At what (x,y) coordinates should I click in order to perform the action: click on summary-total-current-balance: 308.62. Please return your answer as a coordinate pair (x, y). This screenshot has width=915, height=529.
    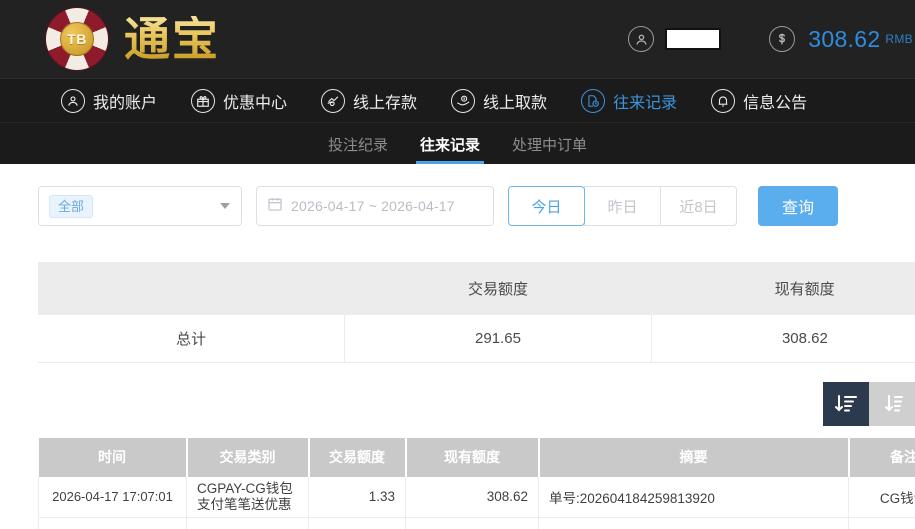
    Looking at the image, I should click on (783, 339).